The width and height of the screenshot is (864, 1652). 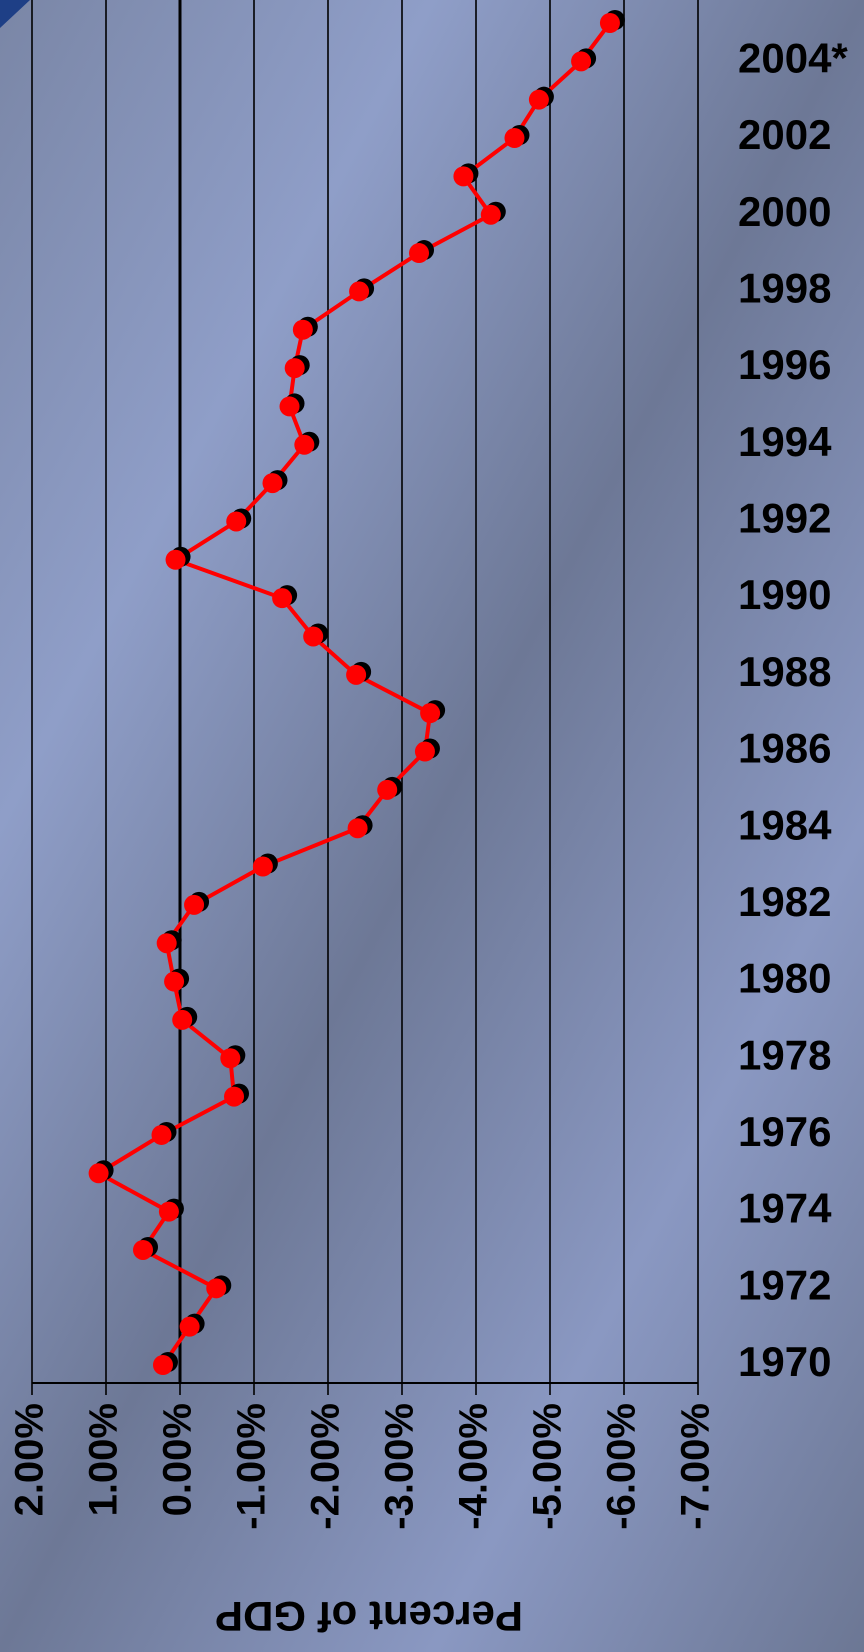 What do you see at coordinates (784, 978) in the screenshot?
I see `category-label: 1980` at bounding box center [784, 978].